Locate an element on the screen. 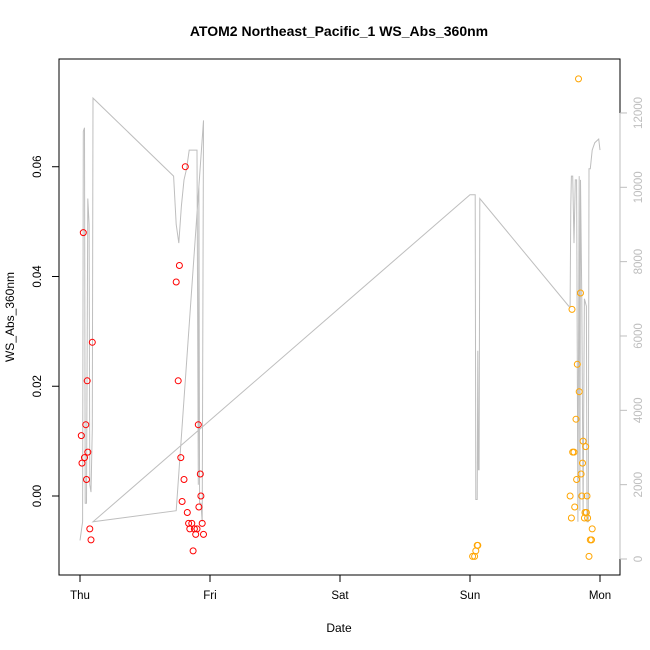  y2-axis: 0 2000 4000 6000 8000 10000 12000 is located at coordinates (632, 329).